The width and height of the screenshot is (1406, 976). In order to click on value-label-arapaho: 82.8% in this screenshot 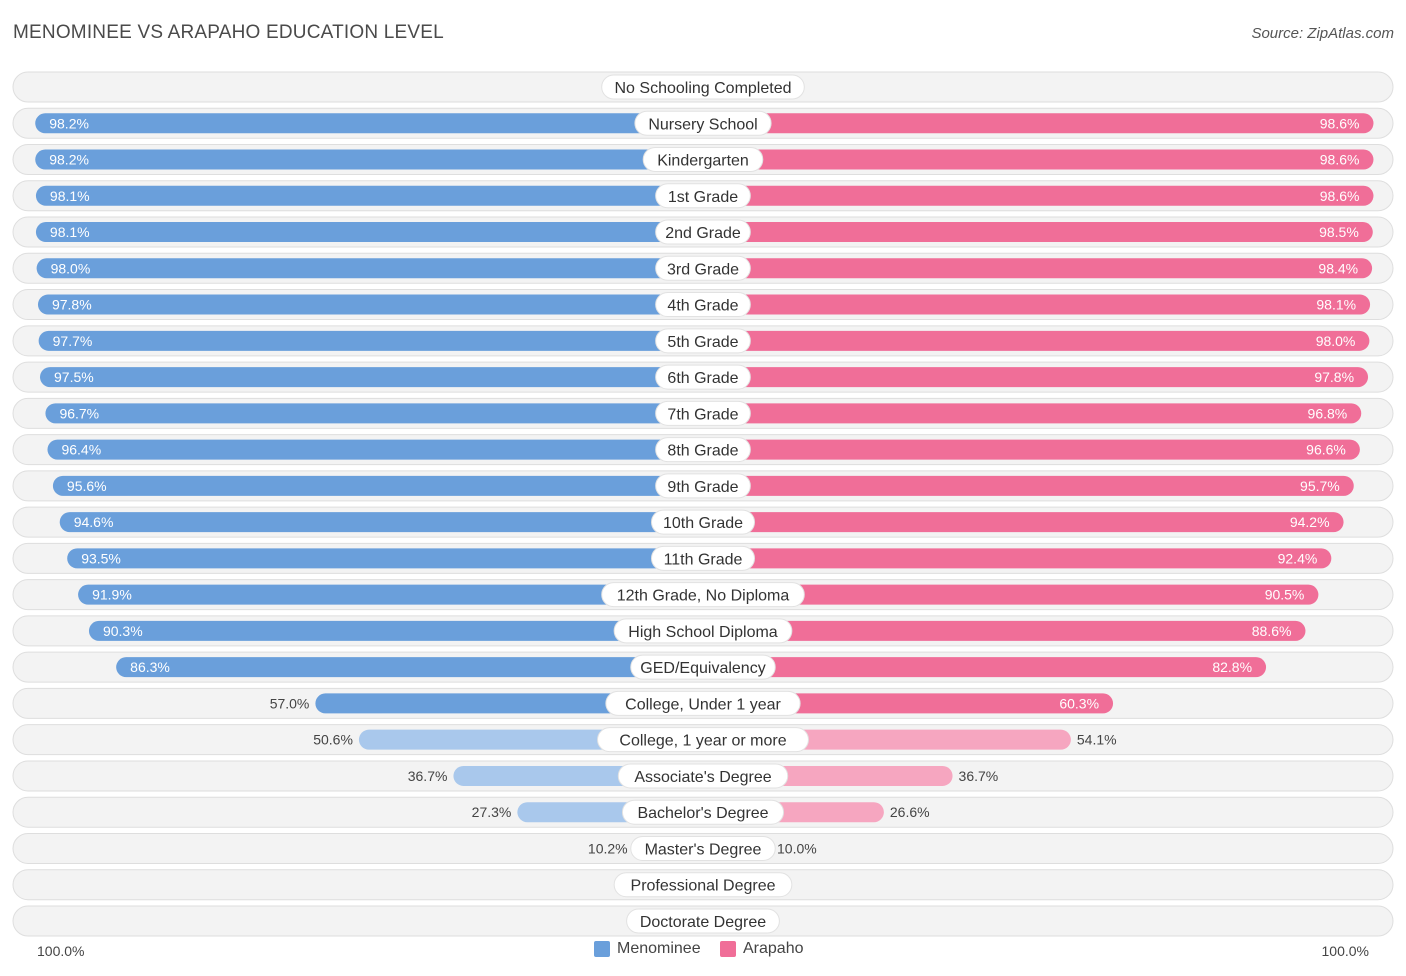, I will do `click(1232, 667)`.